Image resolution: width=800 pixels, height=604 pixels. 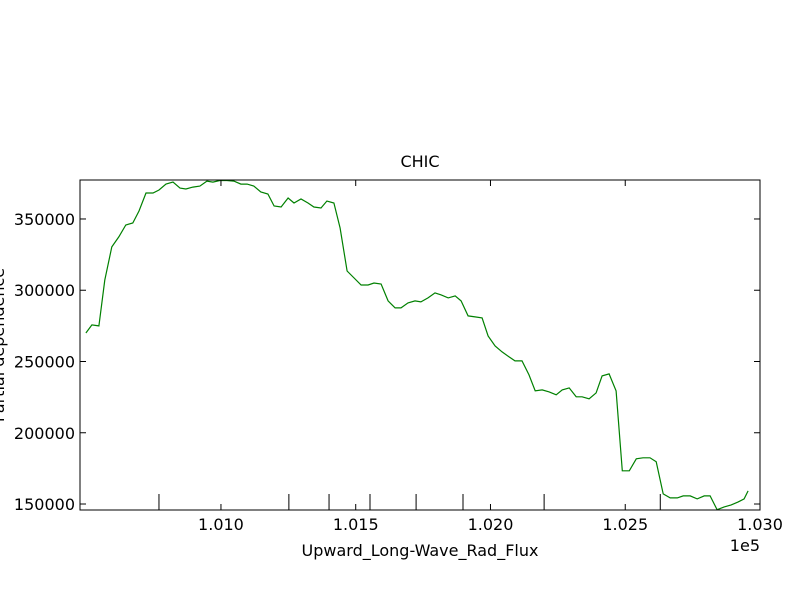 What do you see at coordinates (44, 361) in the screenshot?
I see `y-tick-label: 250000` at bounding box center [44, 361].